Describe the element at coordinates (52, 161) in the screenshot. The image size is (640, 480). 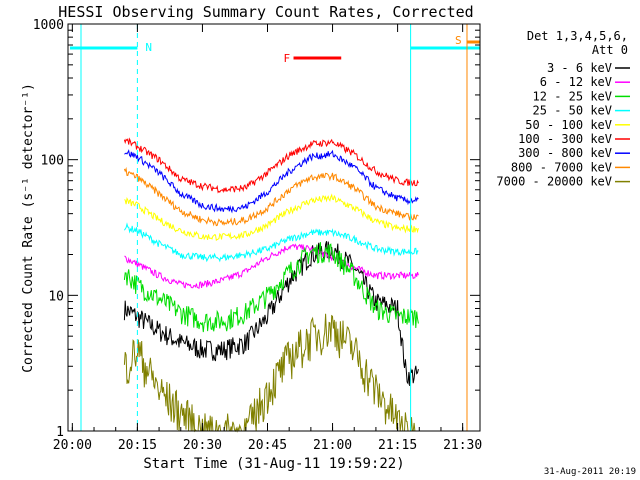
I see `y-tick-label: 100` at that location.